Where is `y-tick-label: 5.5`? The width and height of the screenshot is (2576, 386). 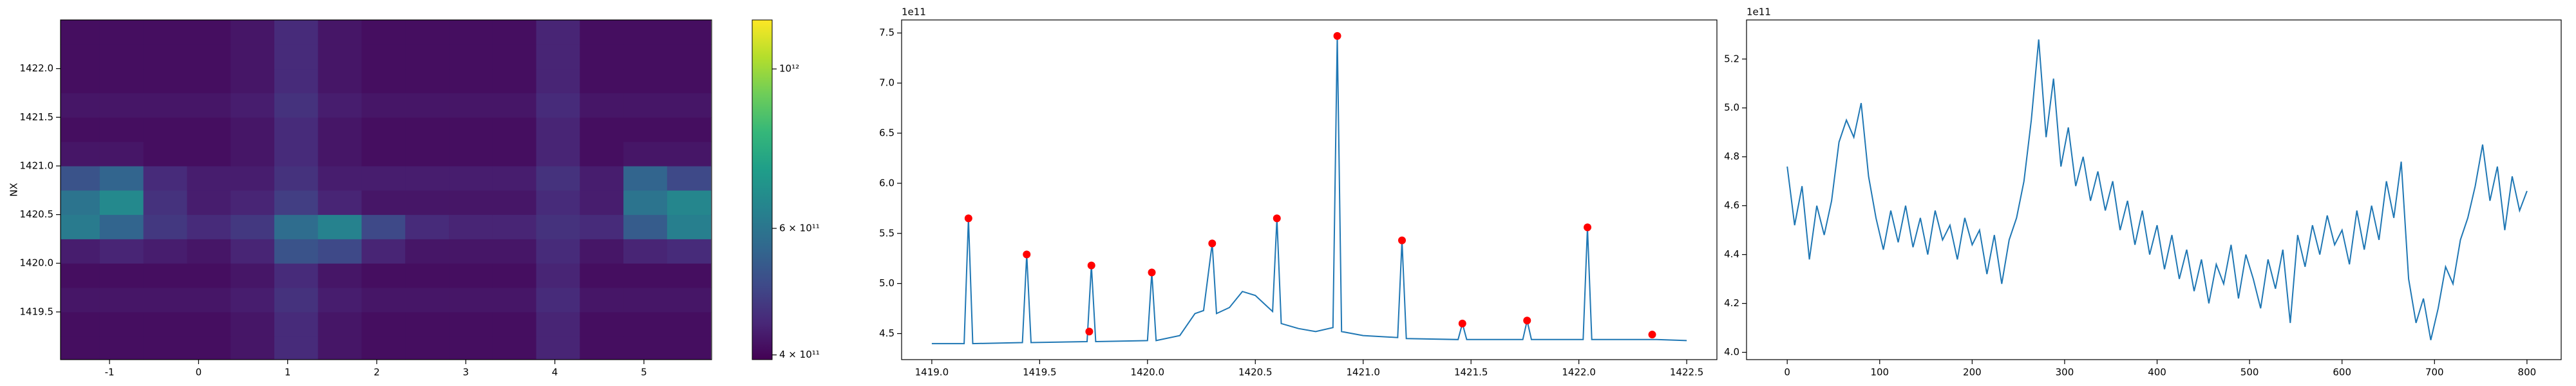 y-tick-label: 5.5 is located at coordinates (887, 233).